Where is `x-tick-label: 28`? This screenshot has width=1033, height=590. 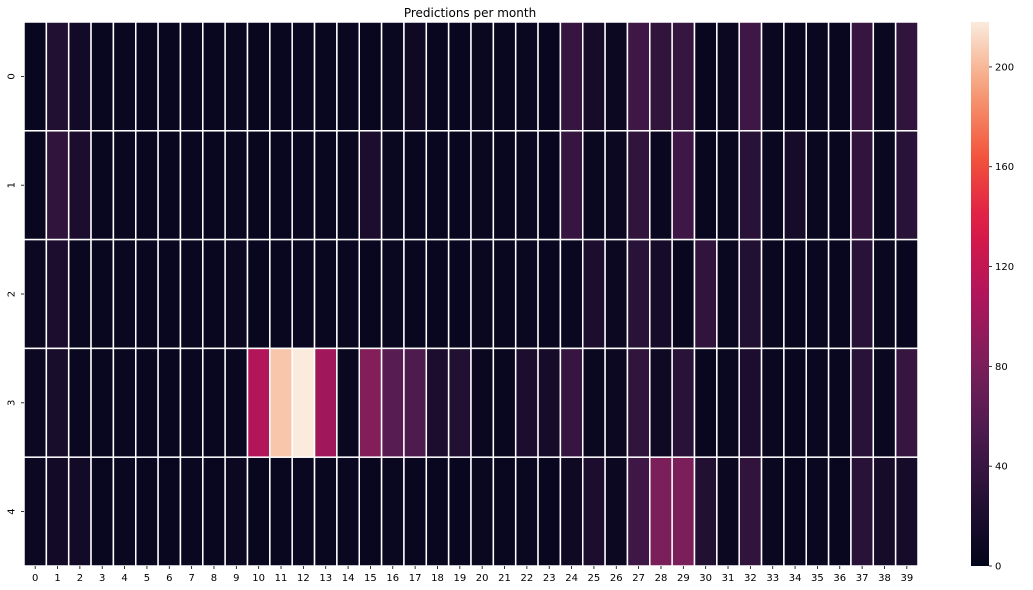
x-tick-label: 28 is located at coordinates (661, 578).